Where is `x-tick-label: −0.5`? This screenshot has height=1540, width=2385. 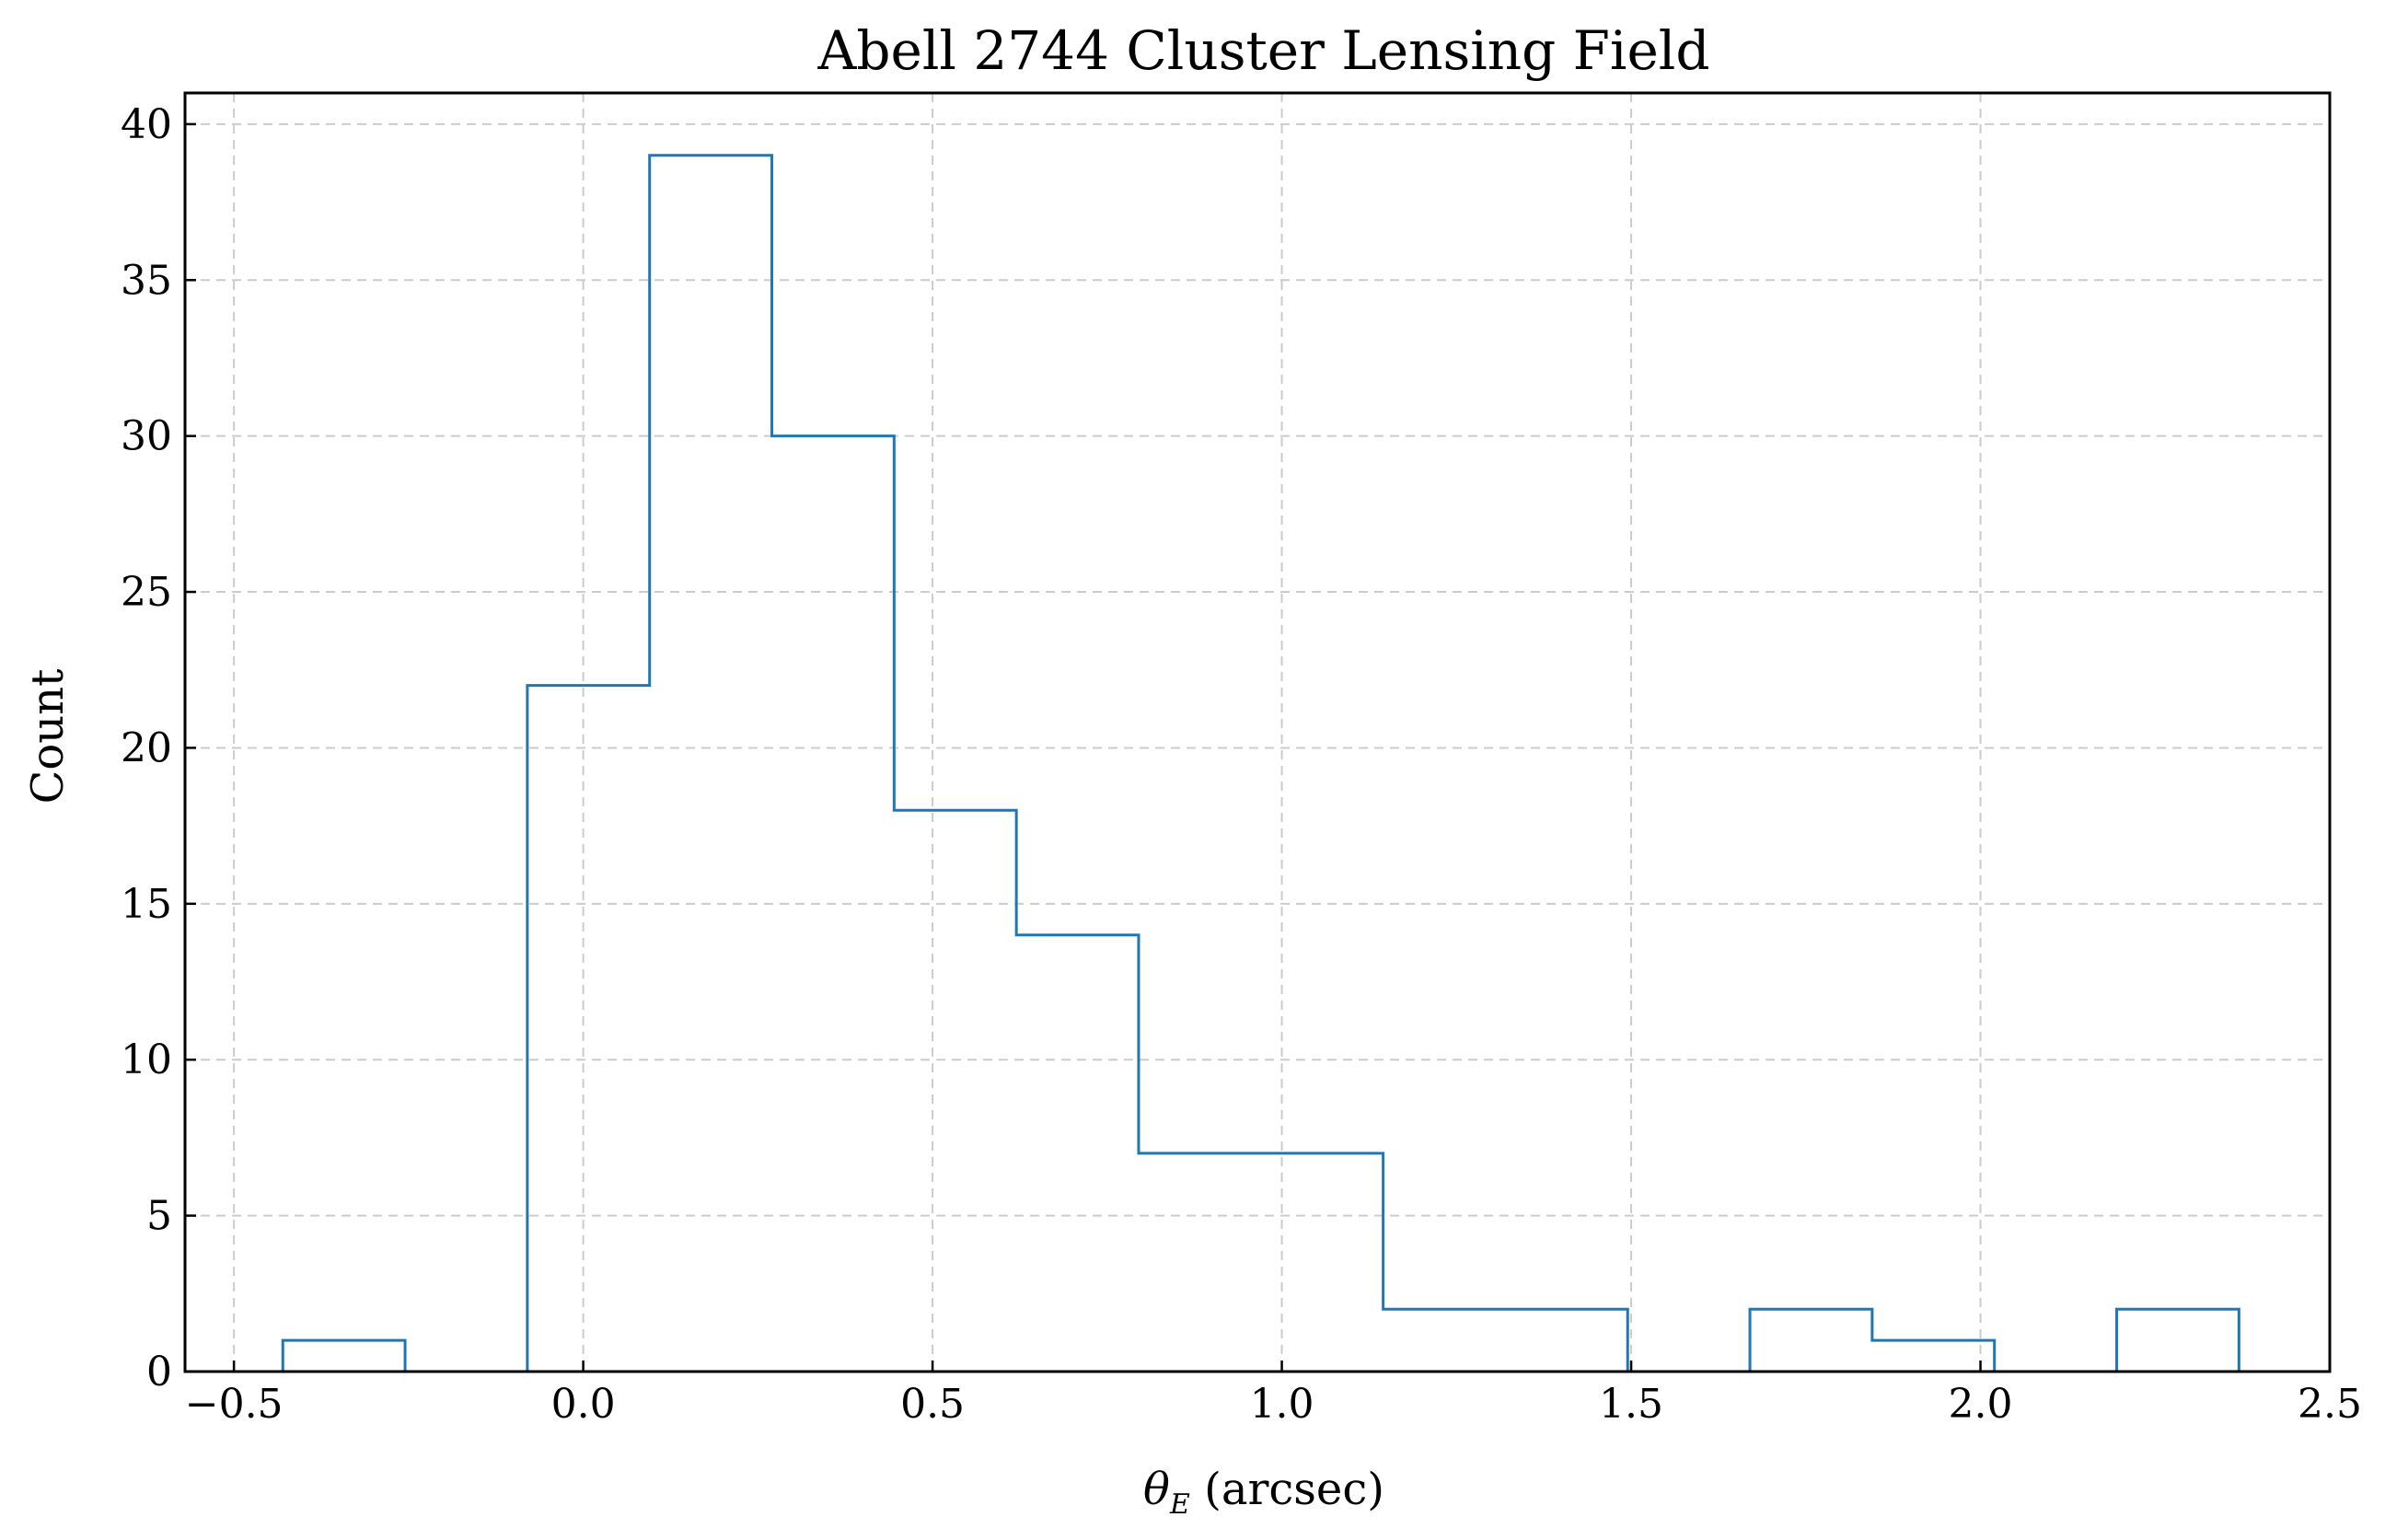 x-tick-label: −0.5 is located at coordinates (234, 1404).